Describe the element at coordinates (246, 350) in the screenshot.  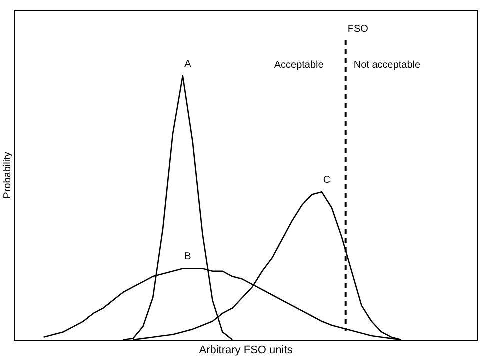
I see `x-axis-title: Arbitrary FSO units` at that location.